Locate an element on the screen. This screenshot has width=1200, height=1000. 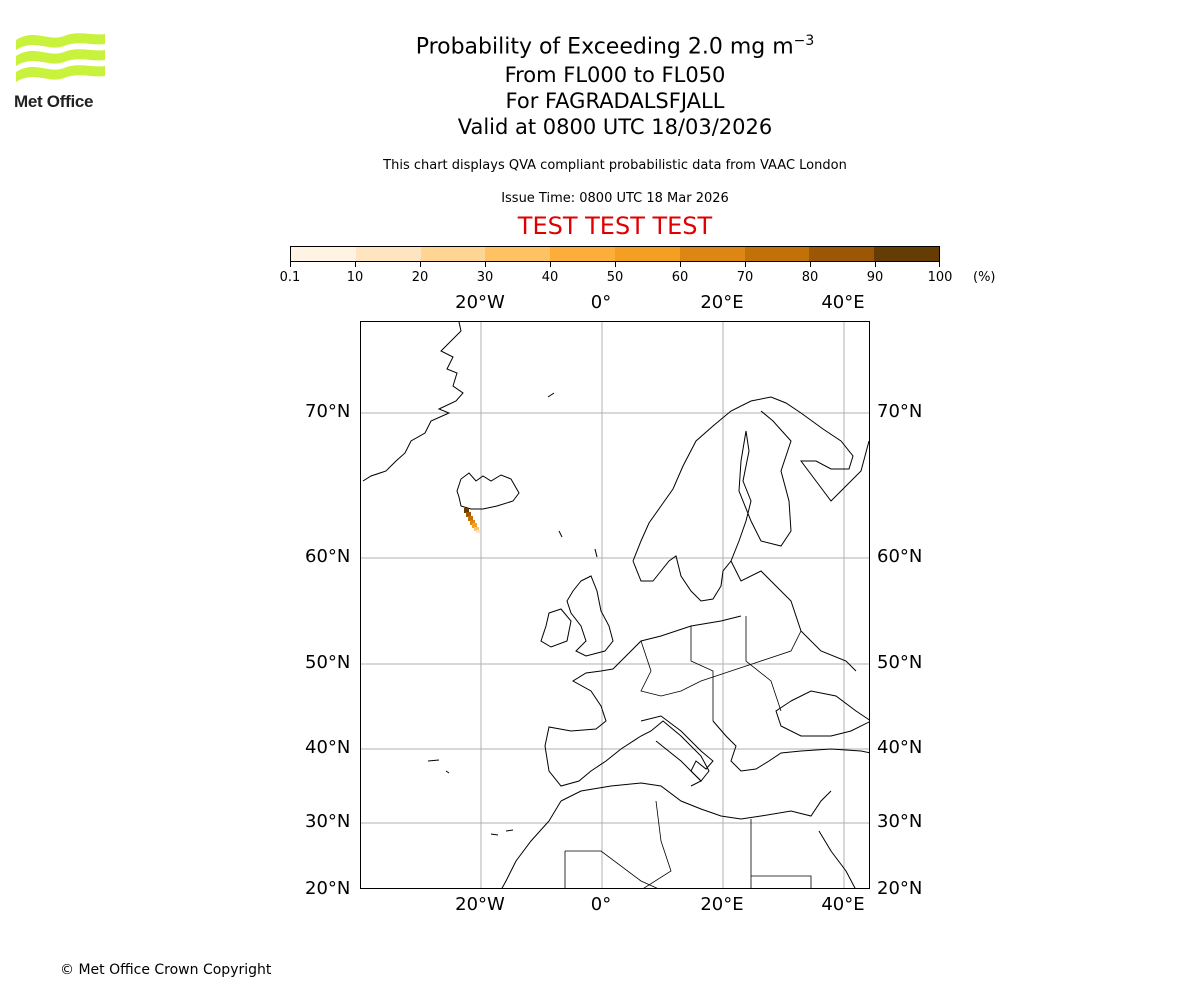
met-office-waves-icon is located at coordinates (60, 57).